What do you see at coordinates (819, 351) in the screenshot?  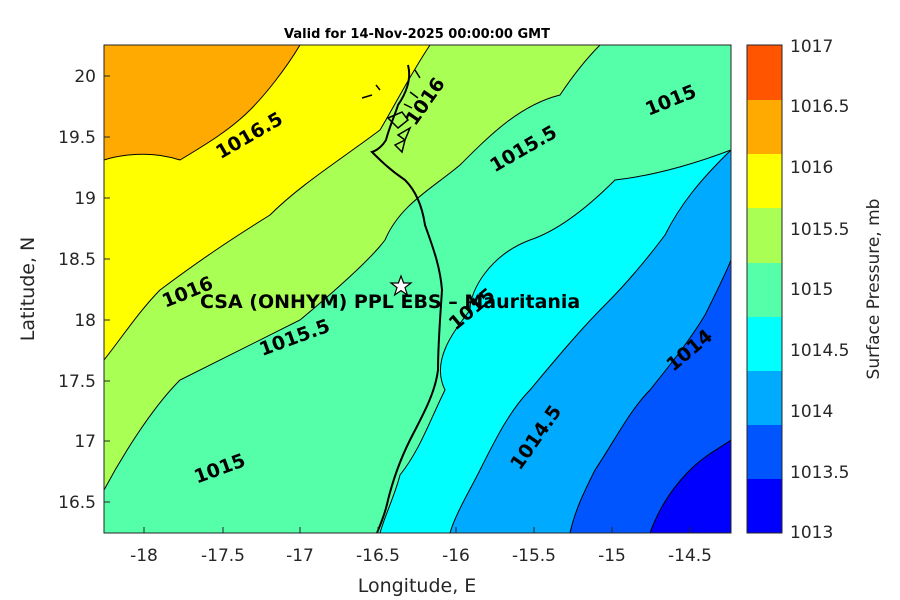 I see `colorbar-tick-label: 1014.5` at bounding box center [819, 351].